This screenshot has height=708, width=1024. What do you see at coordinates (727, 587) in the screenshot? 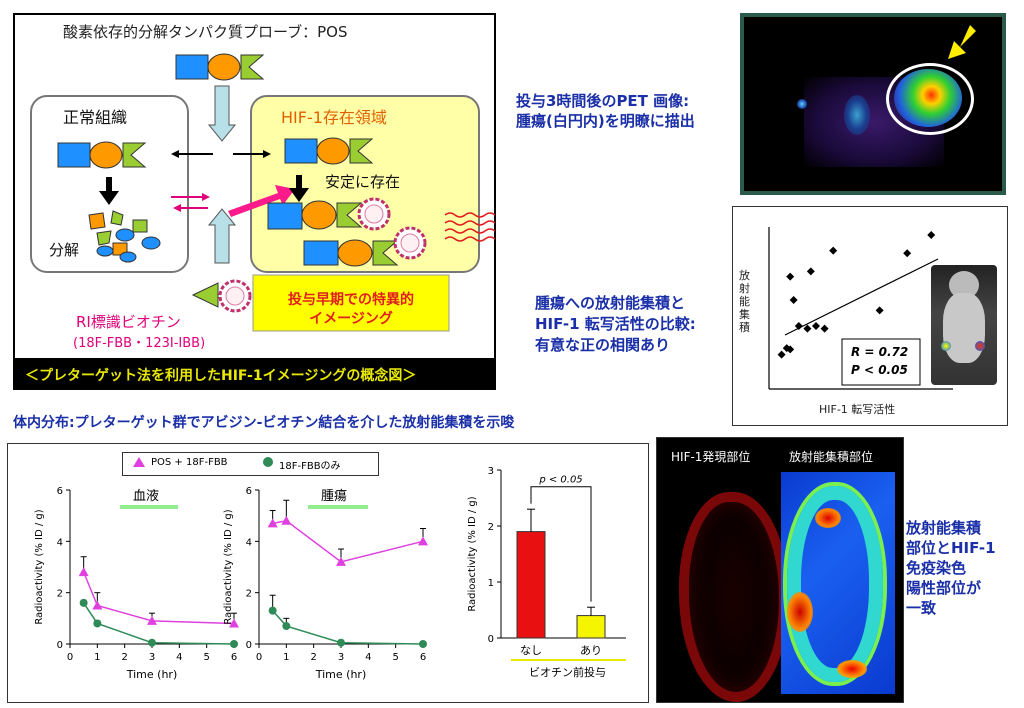
I see `hif-stain-image` at bounding box center [727, 587].